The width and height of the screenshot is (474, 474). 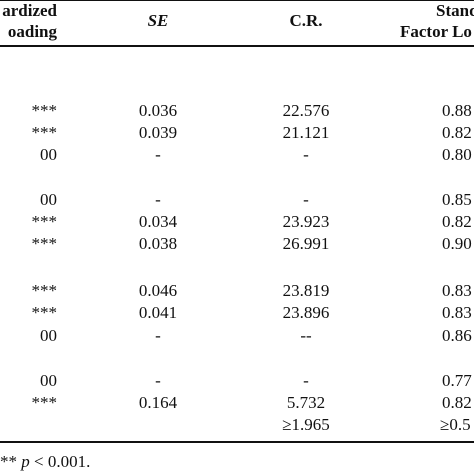 I want to click on table-cell: 5.732, so click(x=306, y=402).